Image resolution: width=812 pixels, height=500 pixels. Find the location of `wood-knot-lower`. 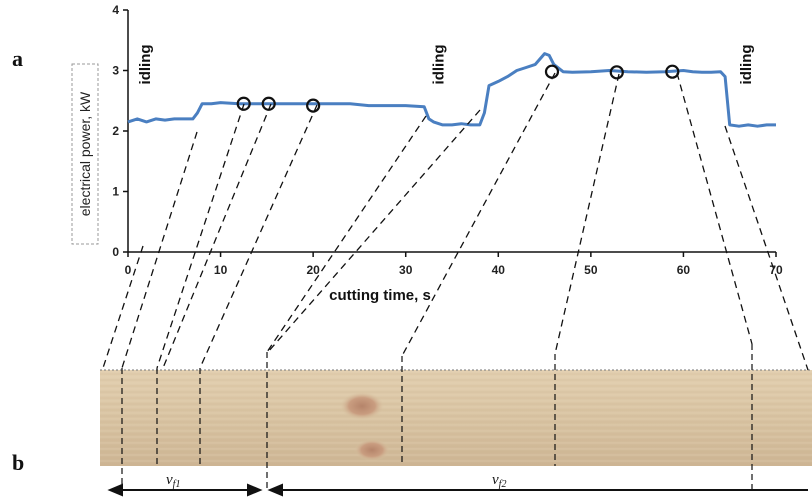

wood-knot-lower is located at coordinates (372, 450).